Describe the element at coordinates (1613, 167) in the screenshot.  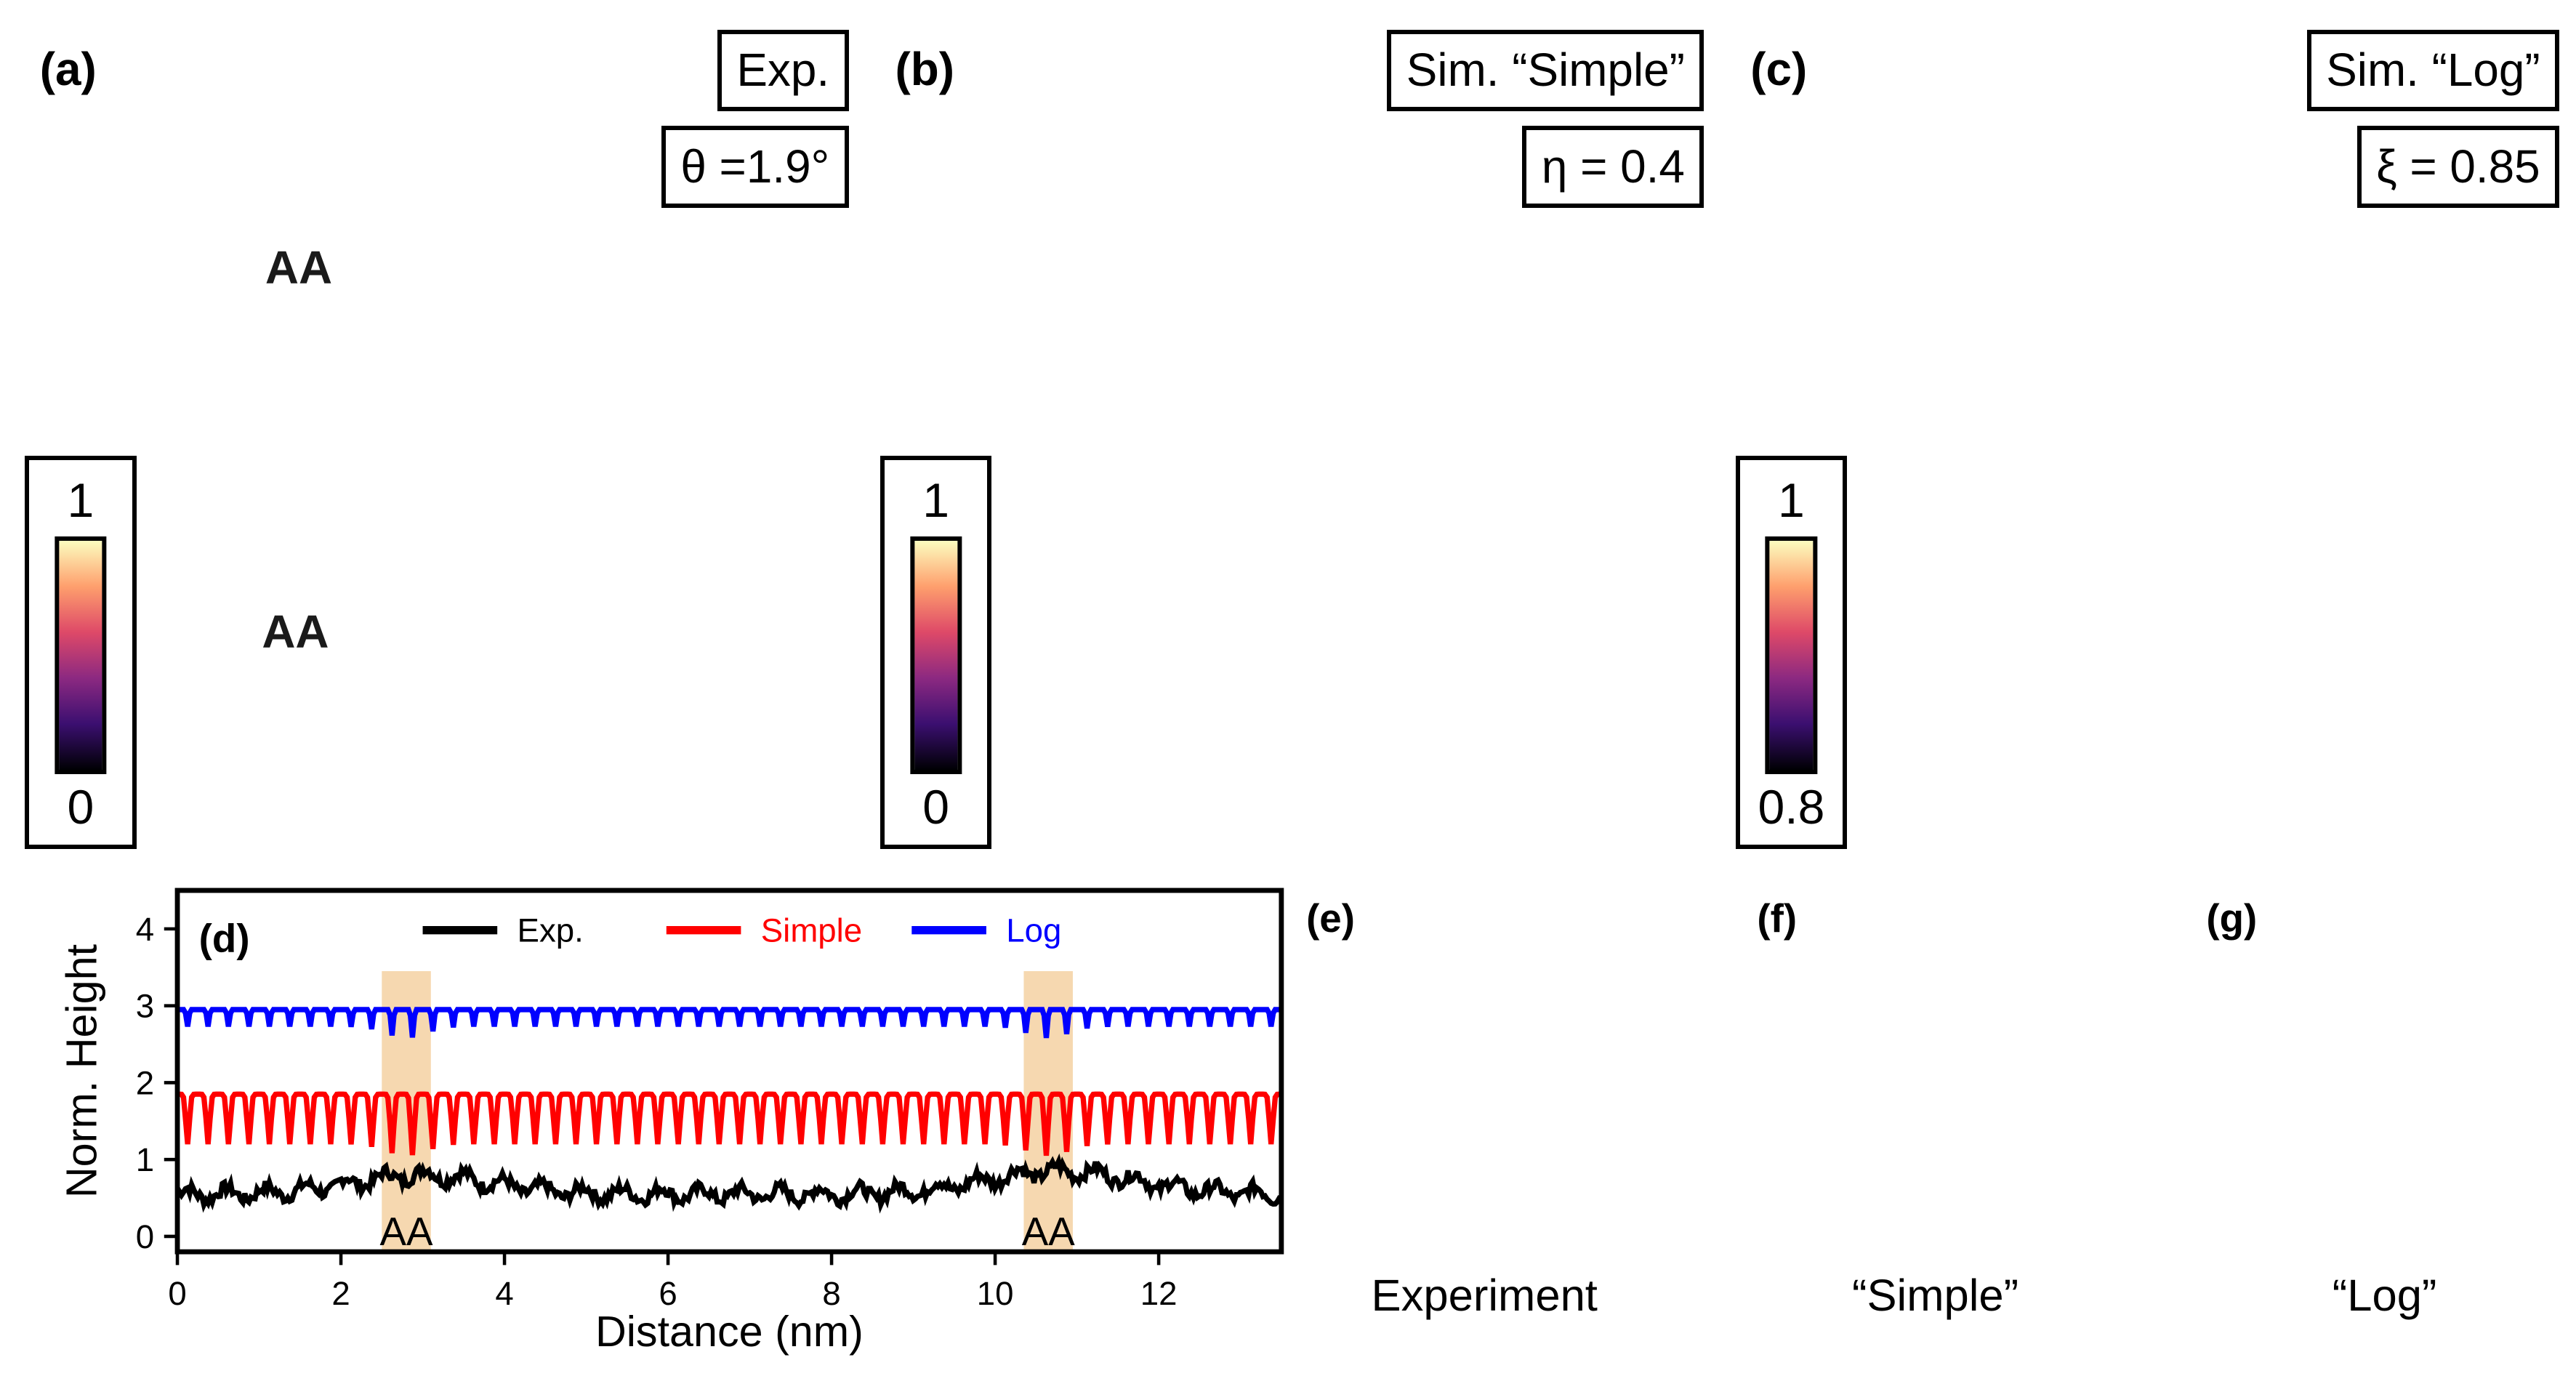
I see `panel-b-eta-parameter: η = 0.4` at that location.